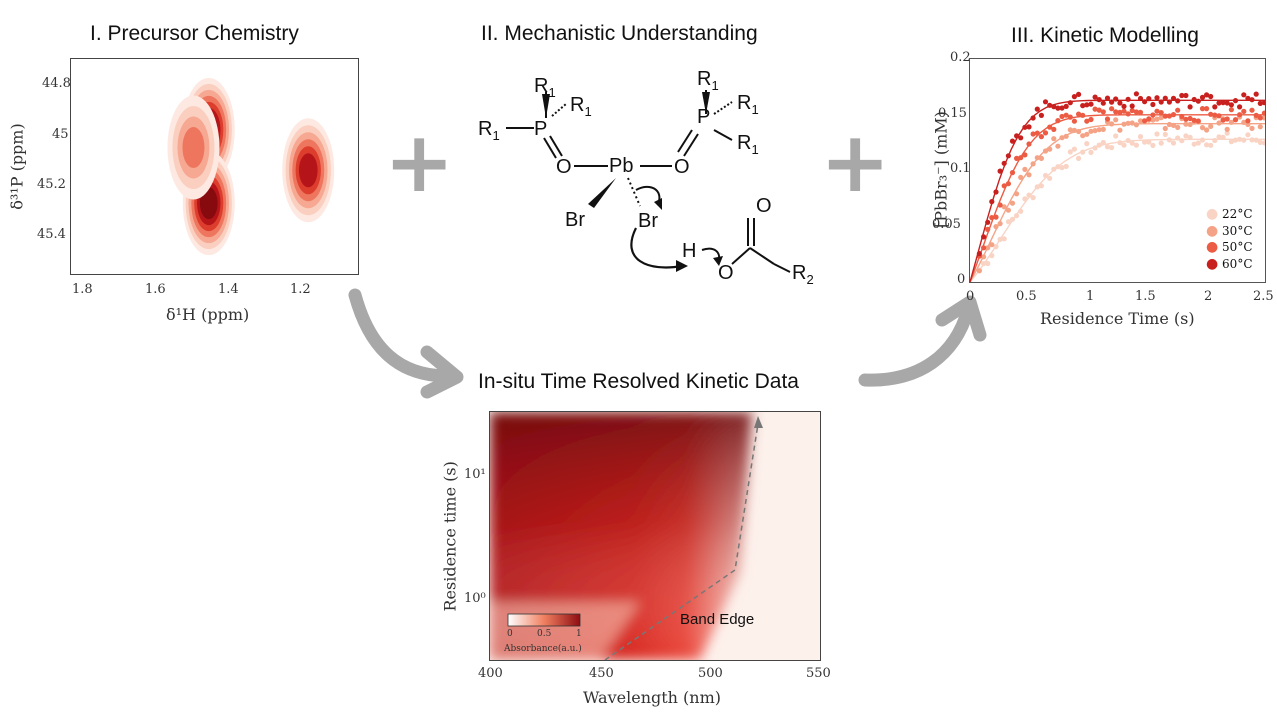 The height and width of the screenshot is (719, 1277). I want to click on heat-y-tick: 10¹, so click(475, 474).